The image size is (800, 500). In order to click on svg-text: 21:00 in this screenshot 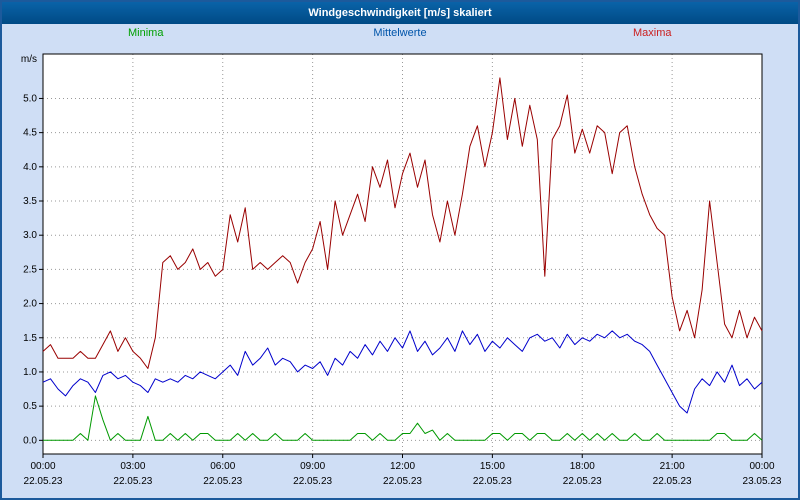, I will do `click(672, 466)`.